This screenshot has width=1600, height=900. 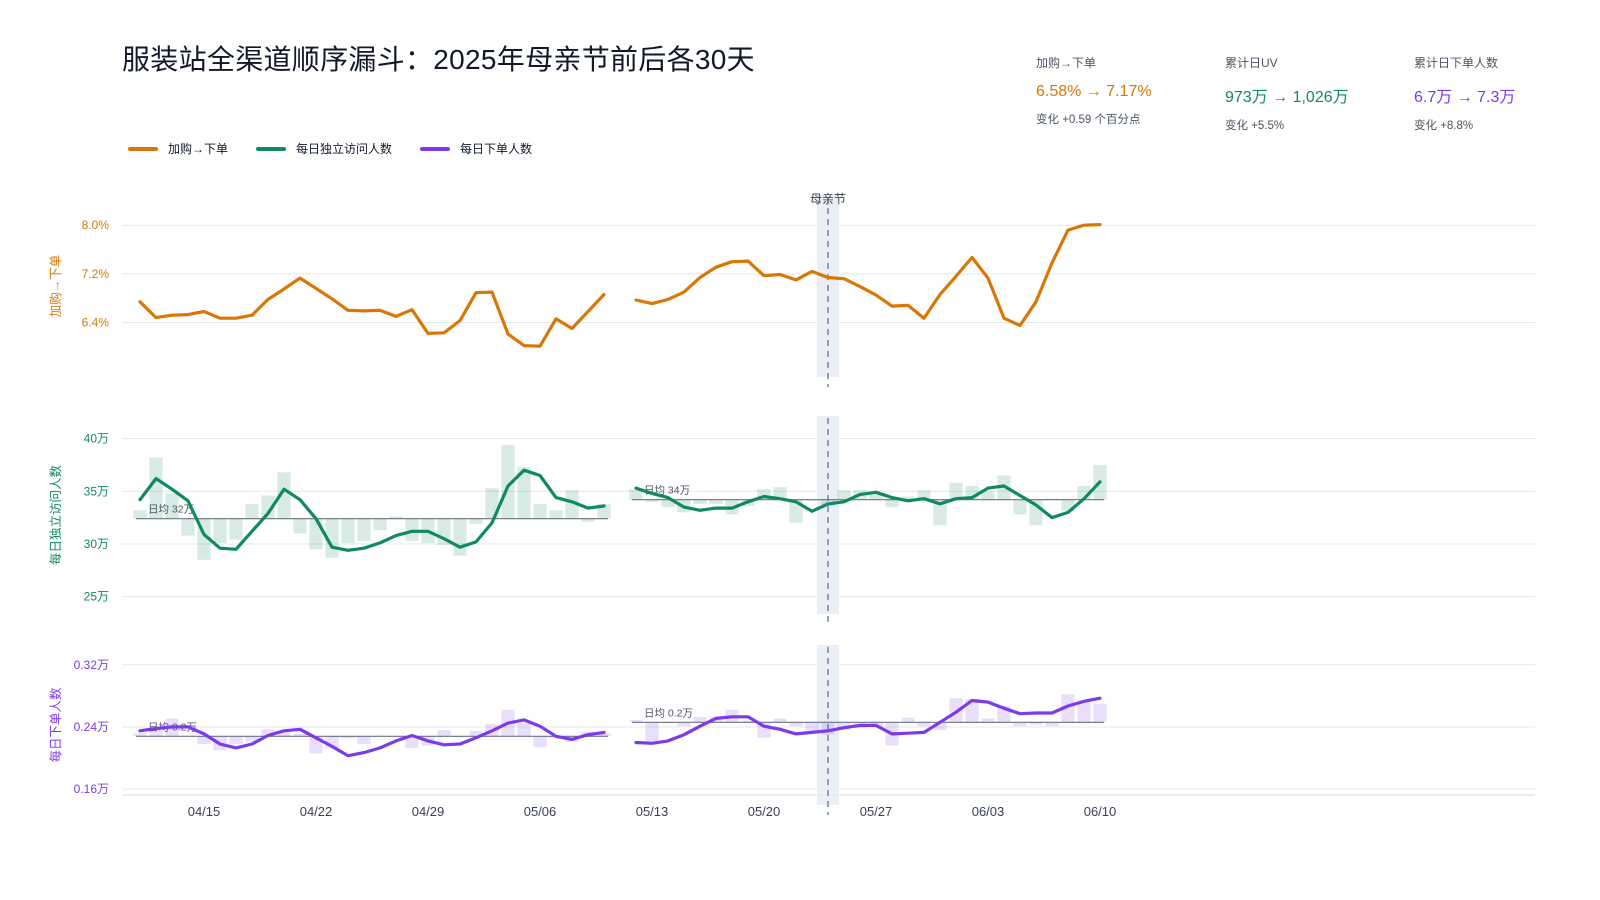 I want to click on legend-item-daily-uv: 每日独立访问人数, so click(x=324, y=148).